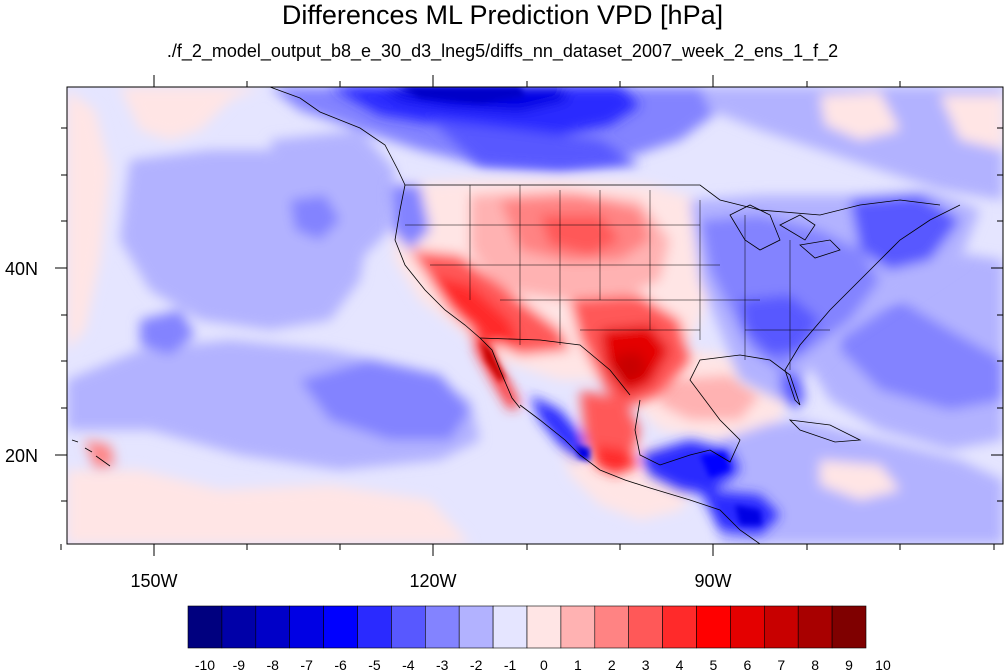 Image resolution: width=1005 pixels, height=672 pixels. What do you see at coordinates (631, 368) in the screenshot?
I see `texas-darkest` at bounding box center [631, 368].